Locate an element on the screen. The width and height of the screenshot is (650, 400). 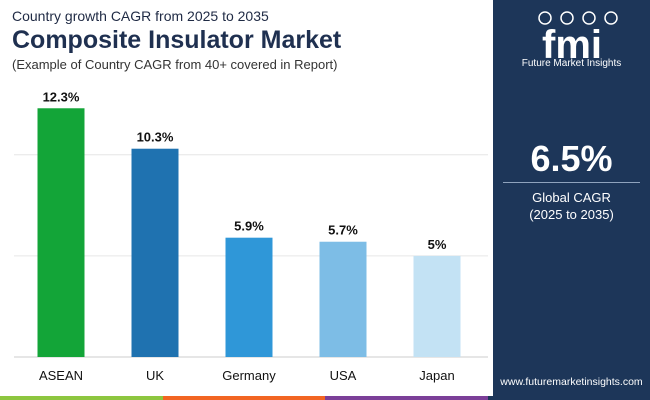
fmi-logo: fmi is located at coordinates (578, 39).